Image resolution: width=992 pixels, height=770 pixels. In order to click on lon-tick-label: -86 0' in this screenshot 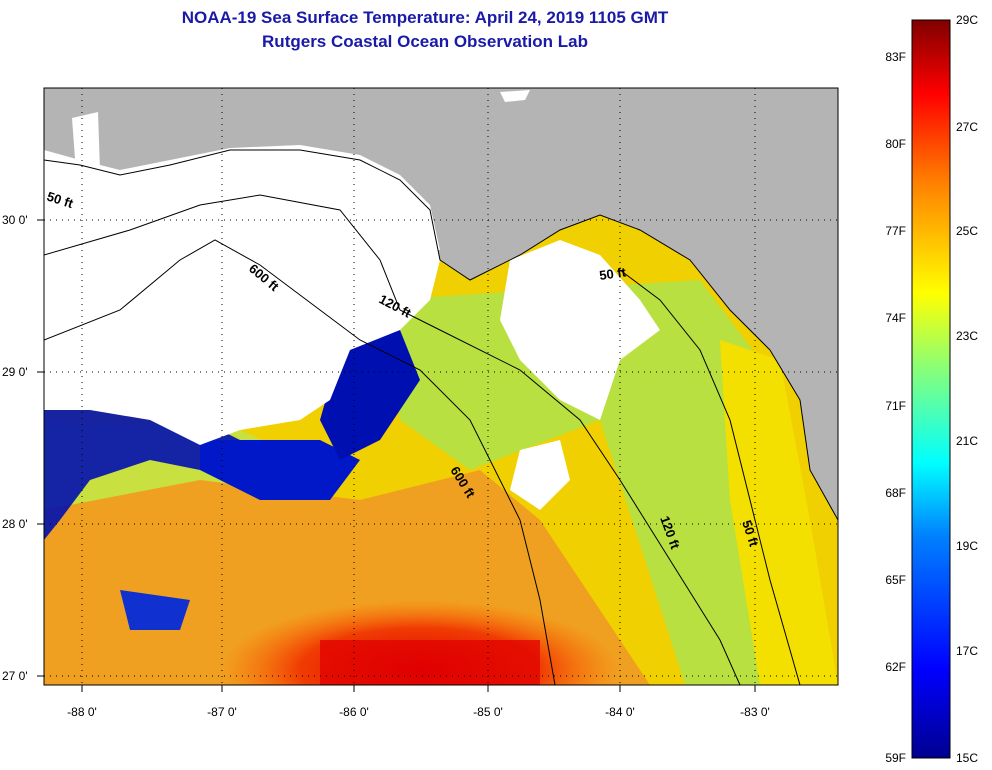, I will do `click(354, 712)`.